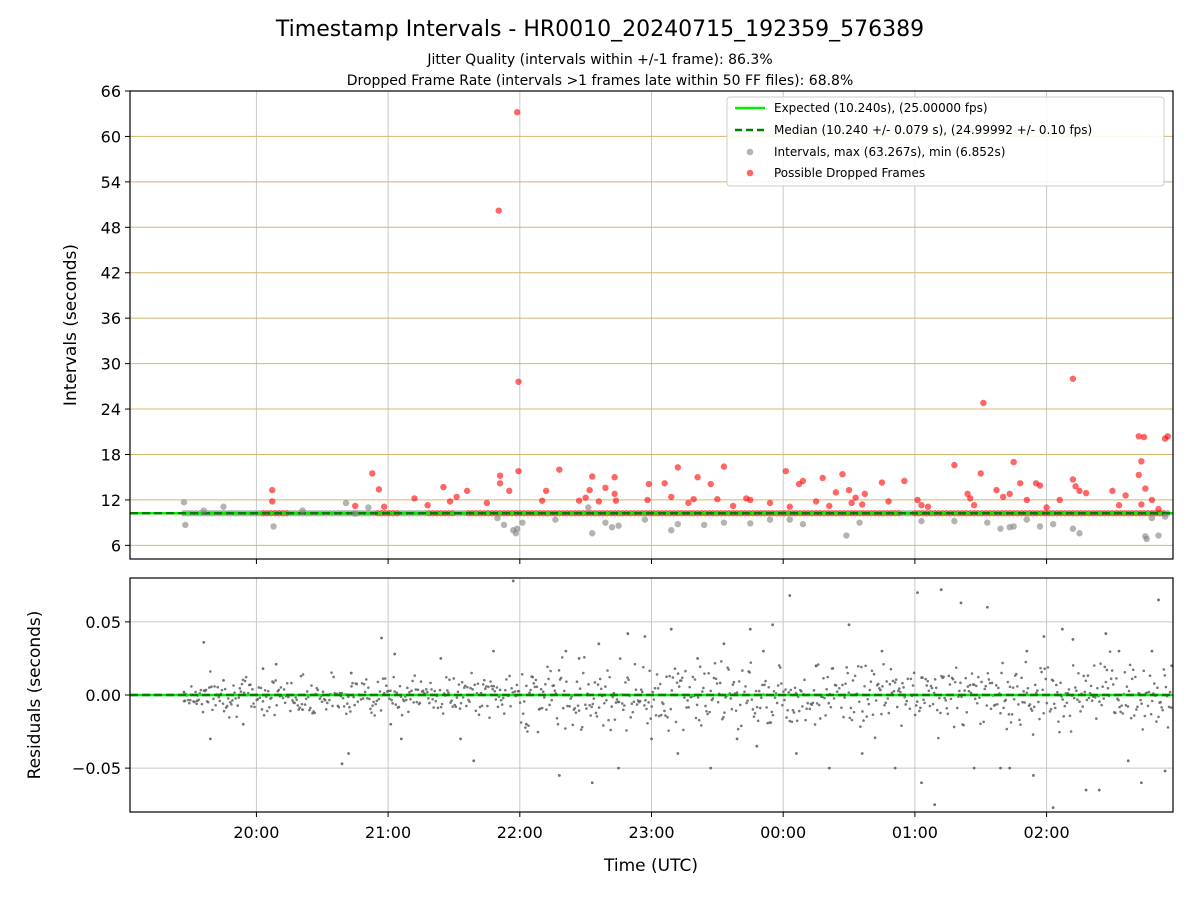 The width and height of the screenshot is (1200, 900). I want to click on x-tick-label: 01:00, so click(915, 832).